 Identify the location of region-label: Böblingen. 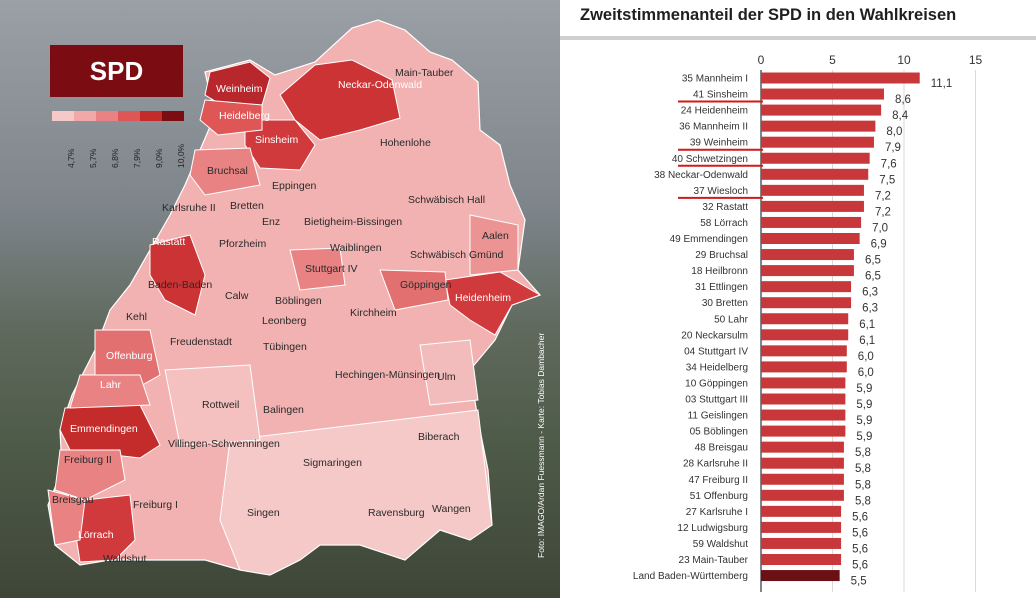
(298, 301).